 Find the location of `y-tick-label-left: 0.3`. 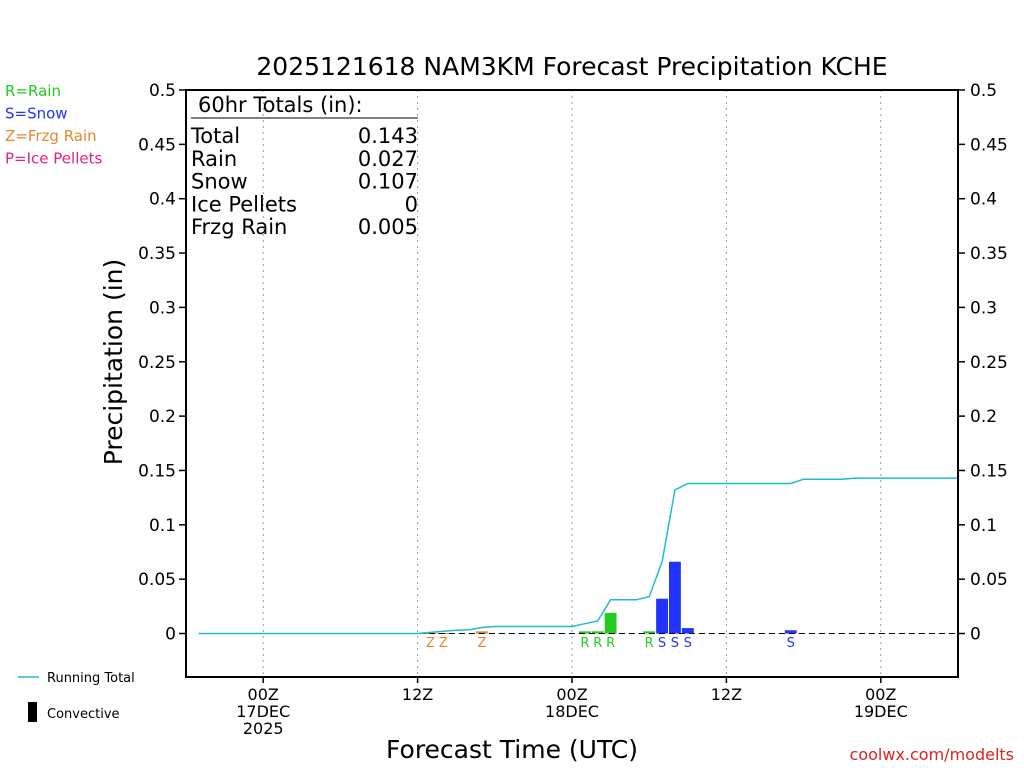

y-tick-label-left: 0.3 is located at coordinates (162, 308).